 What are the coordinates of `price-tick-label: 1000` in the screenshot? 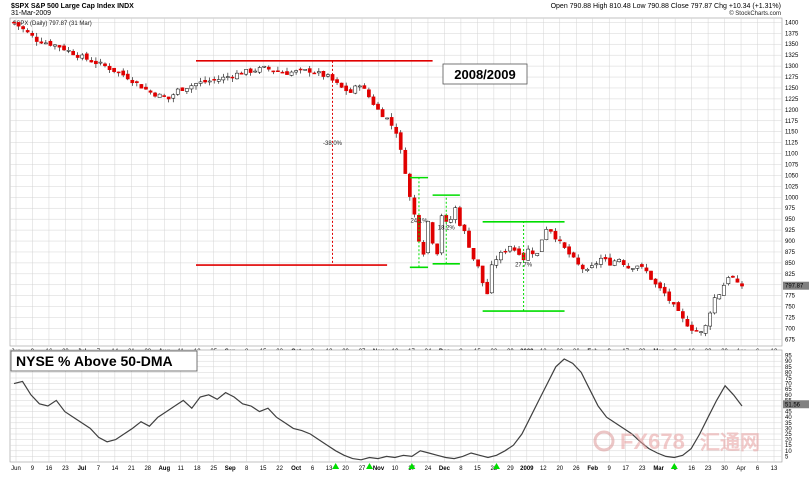 It's located at (792, 198).